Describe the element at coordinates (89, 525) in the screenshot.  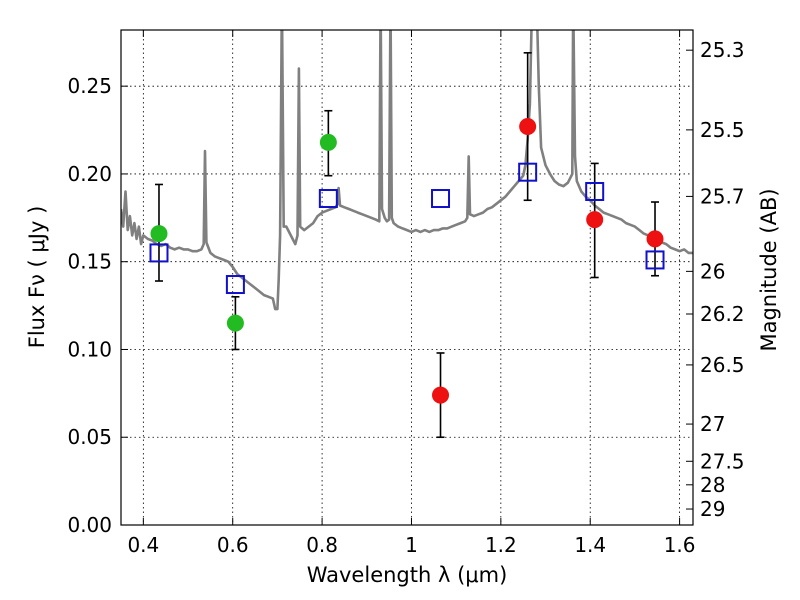
I see `y-tick-label: 0.00` at that location.